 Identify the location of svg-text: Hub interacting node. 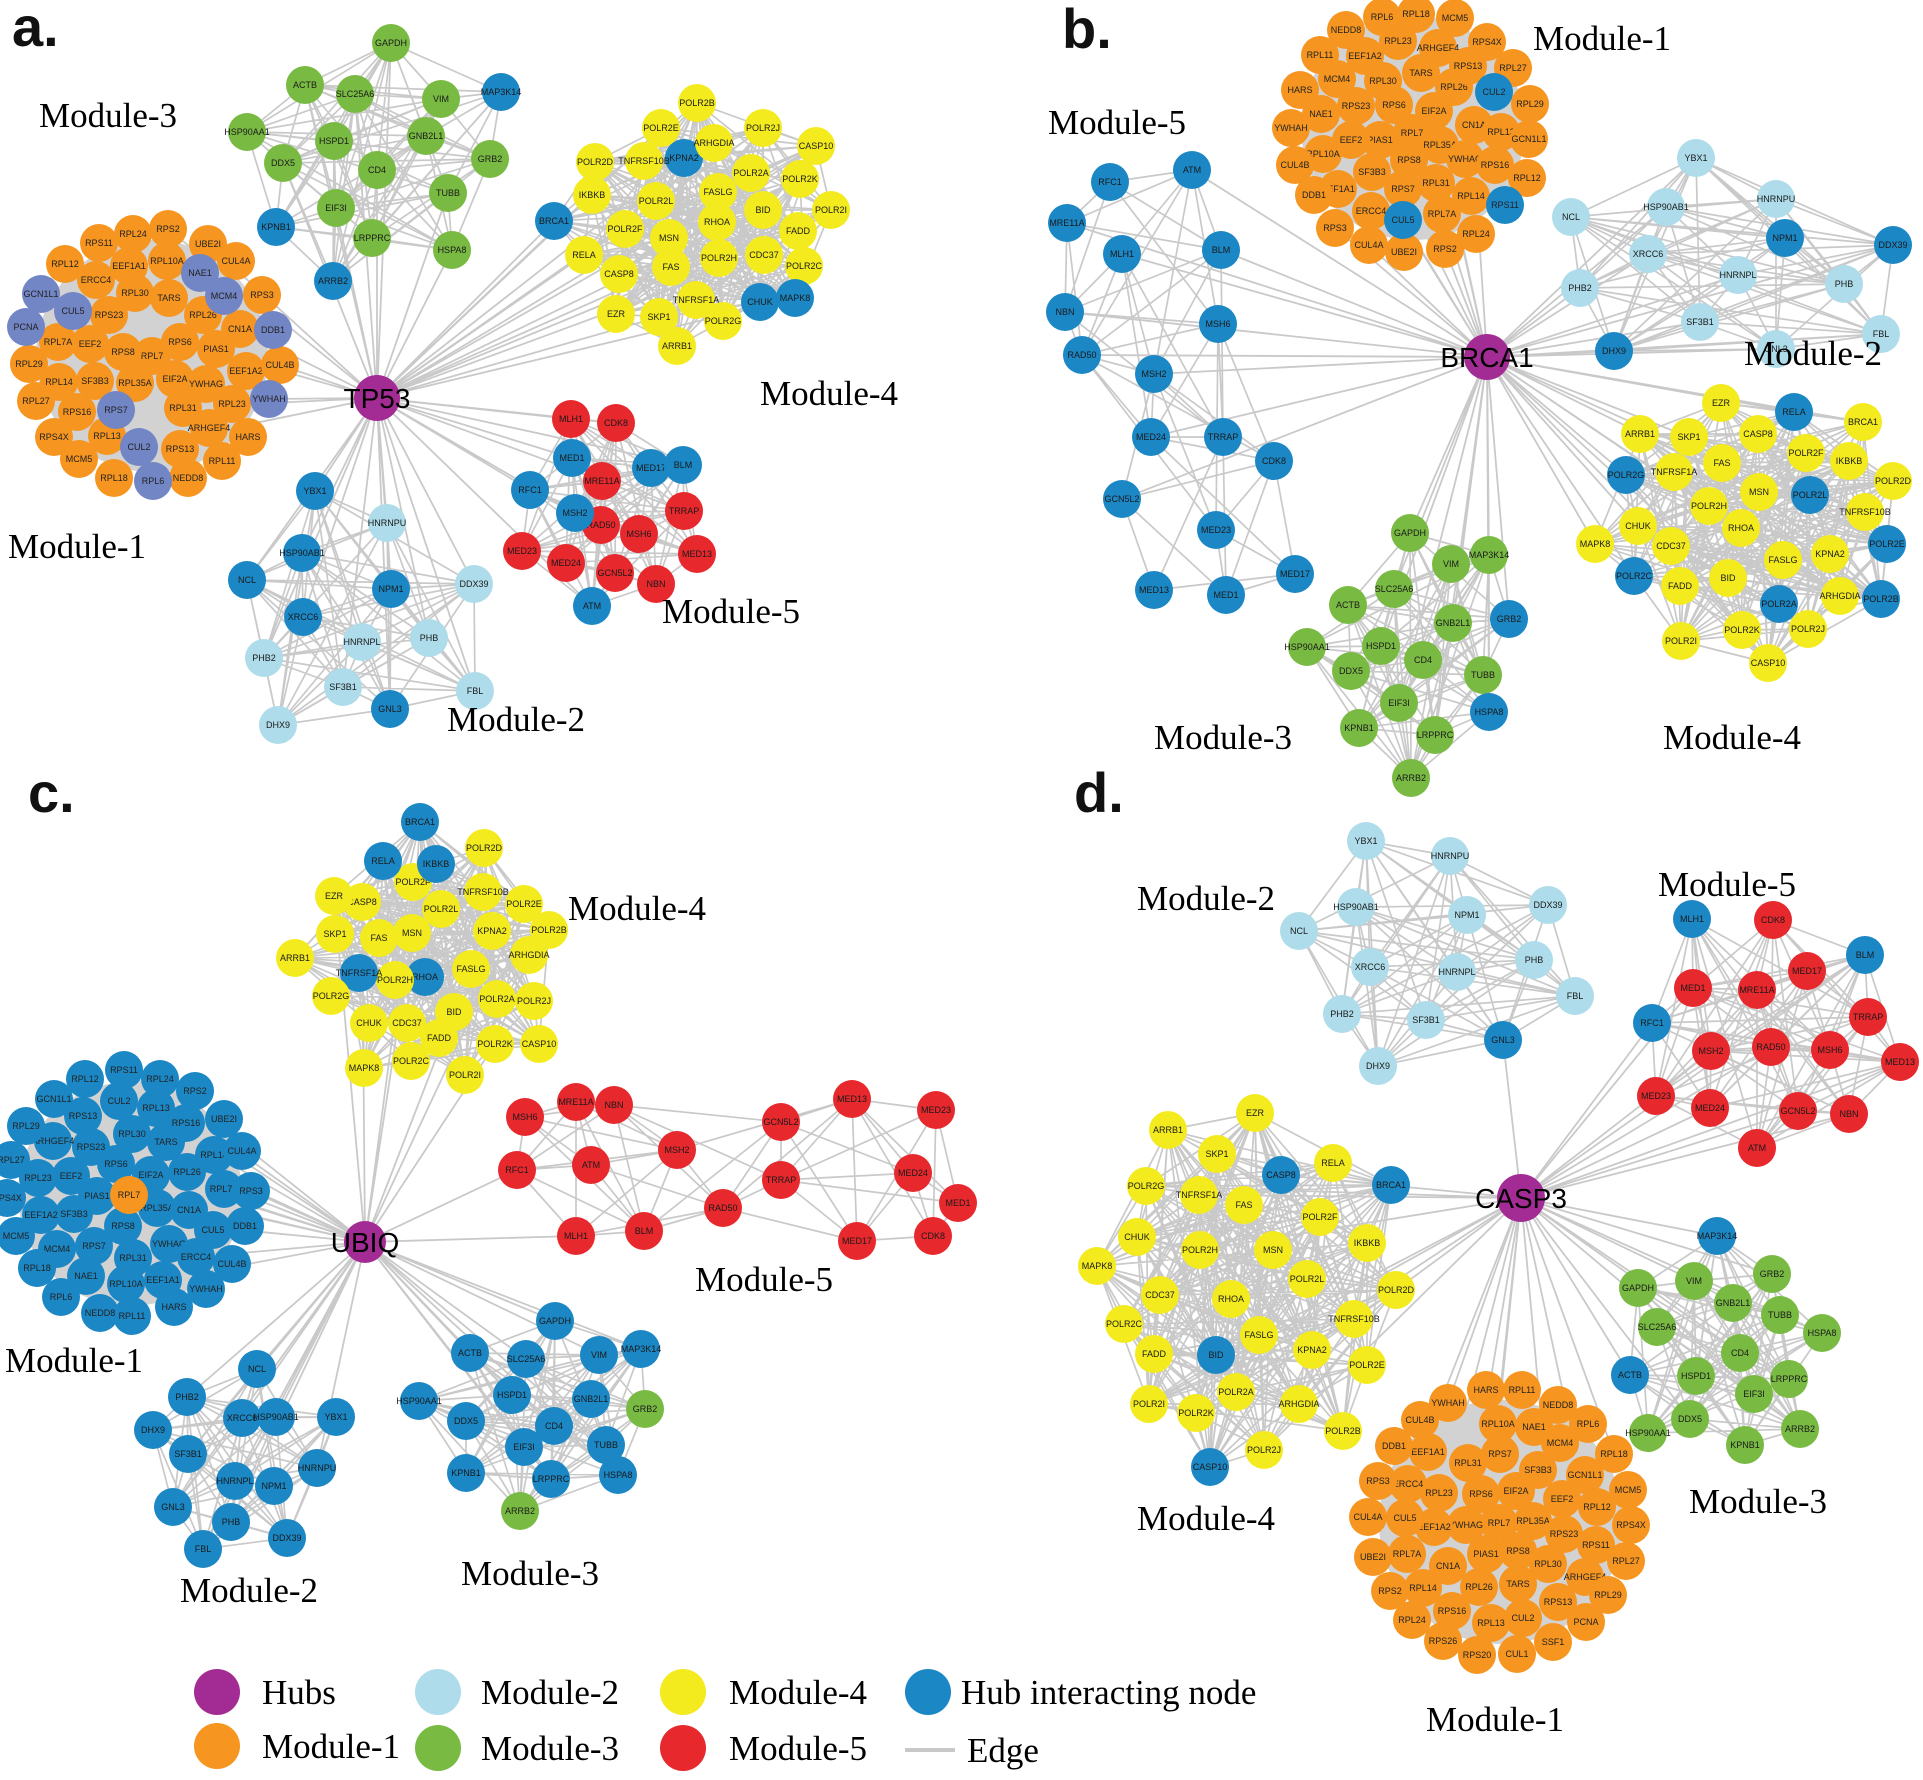
(1108, 1692).